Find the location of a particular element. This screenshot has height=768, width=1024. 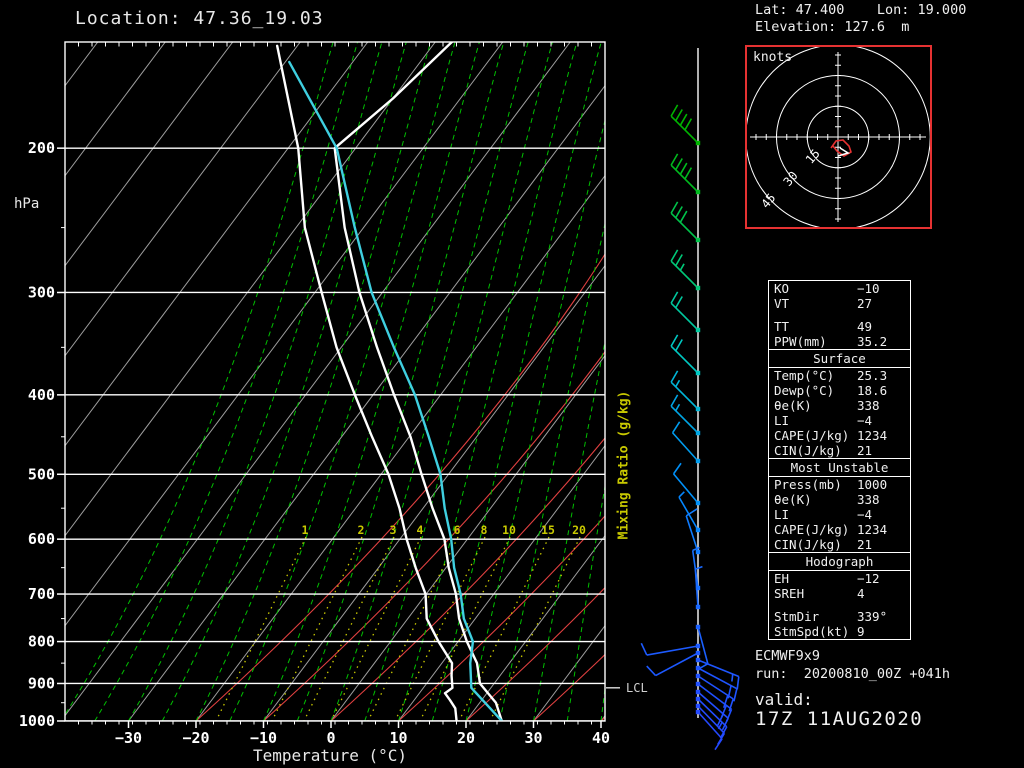

stats-label: Temp(°C) is located at coordinates (804, 375).